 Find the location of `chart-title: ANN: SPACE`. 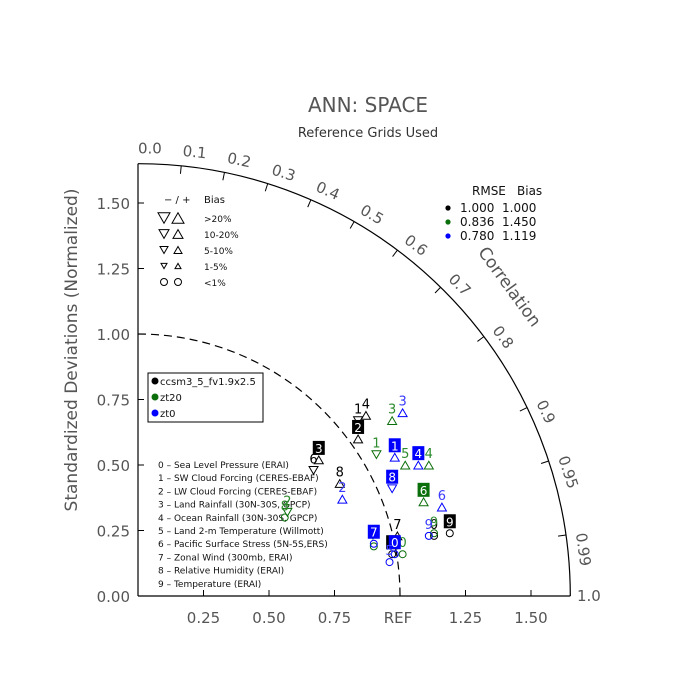

chart-title: ANN: SPACE is located at coordinates (368, 105).